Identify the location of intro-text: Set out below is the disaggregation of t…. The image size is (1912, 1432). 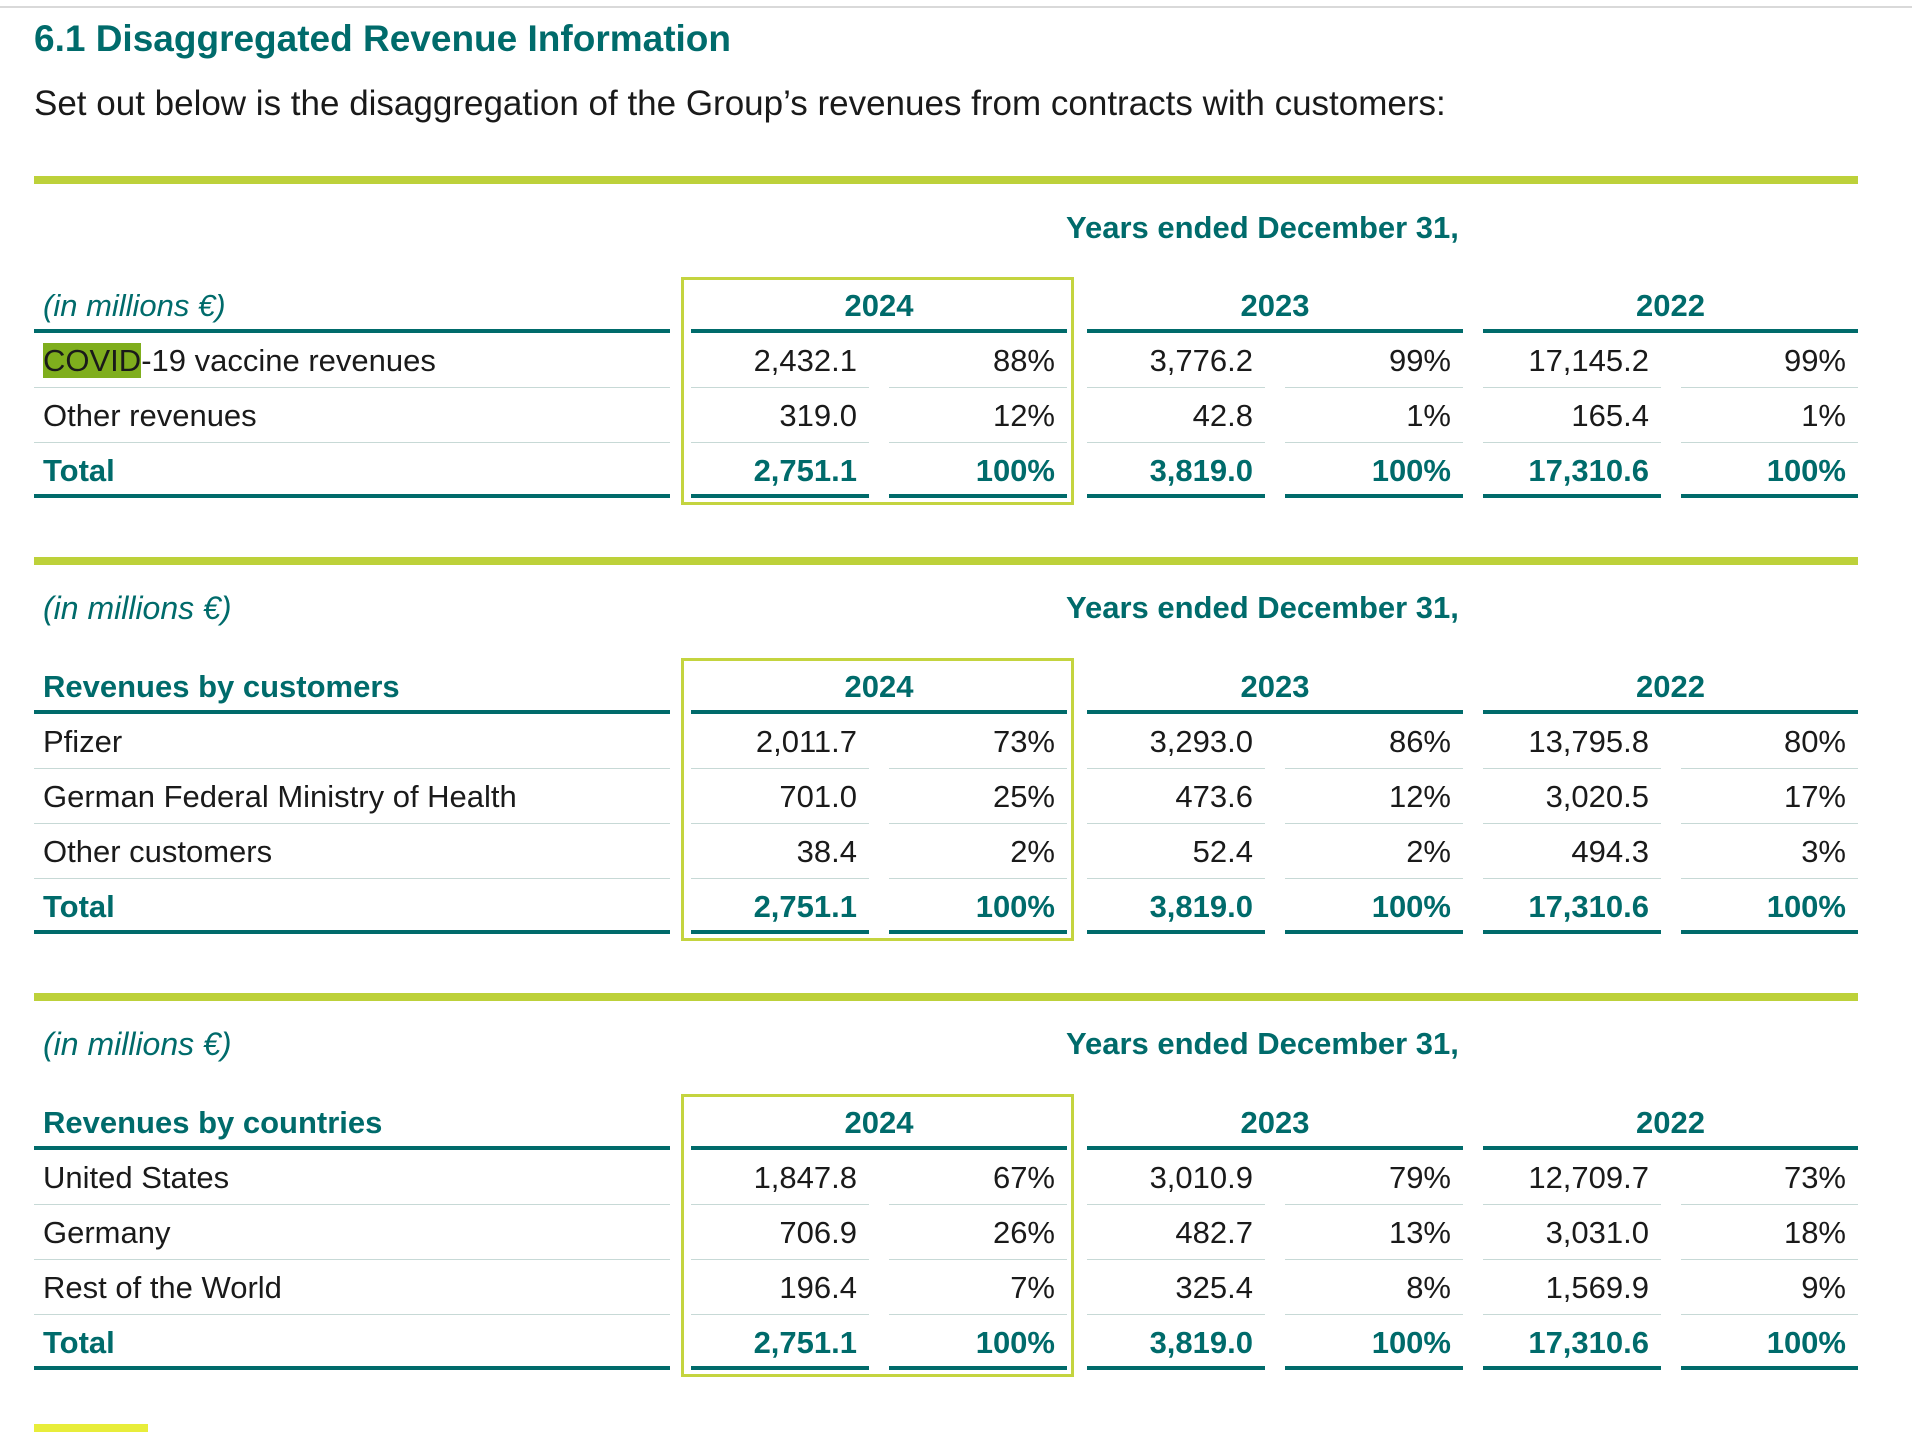
(740, 103).